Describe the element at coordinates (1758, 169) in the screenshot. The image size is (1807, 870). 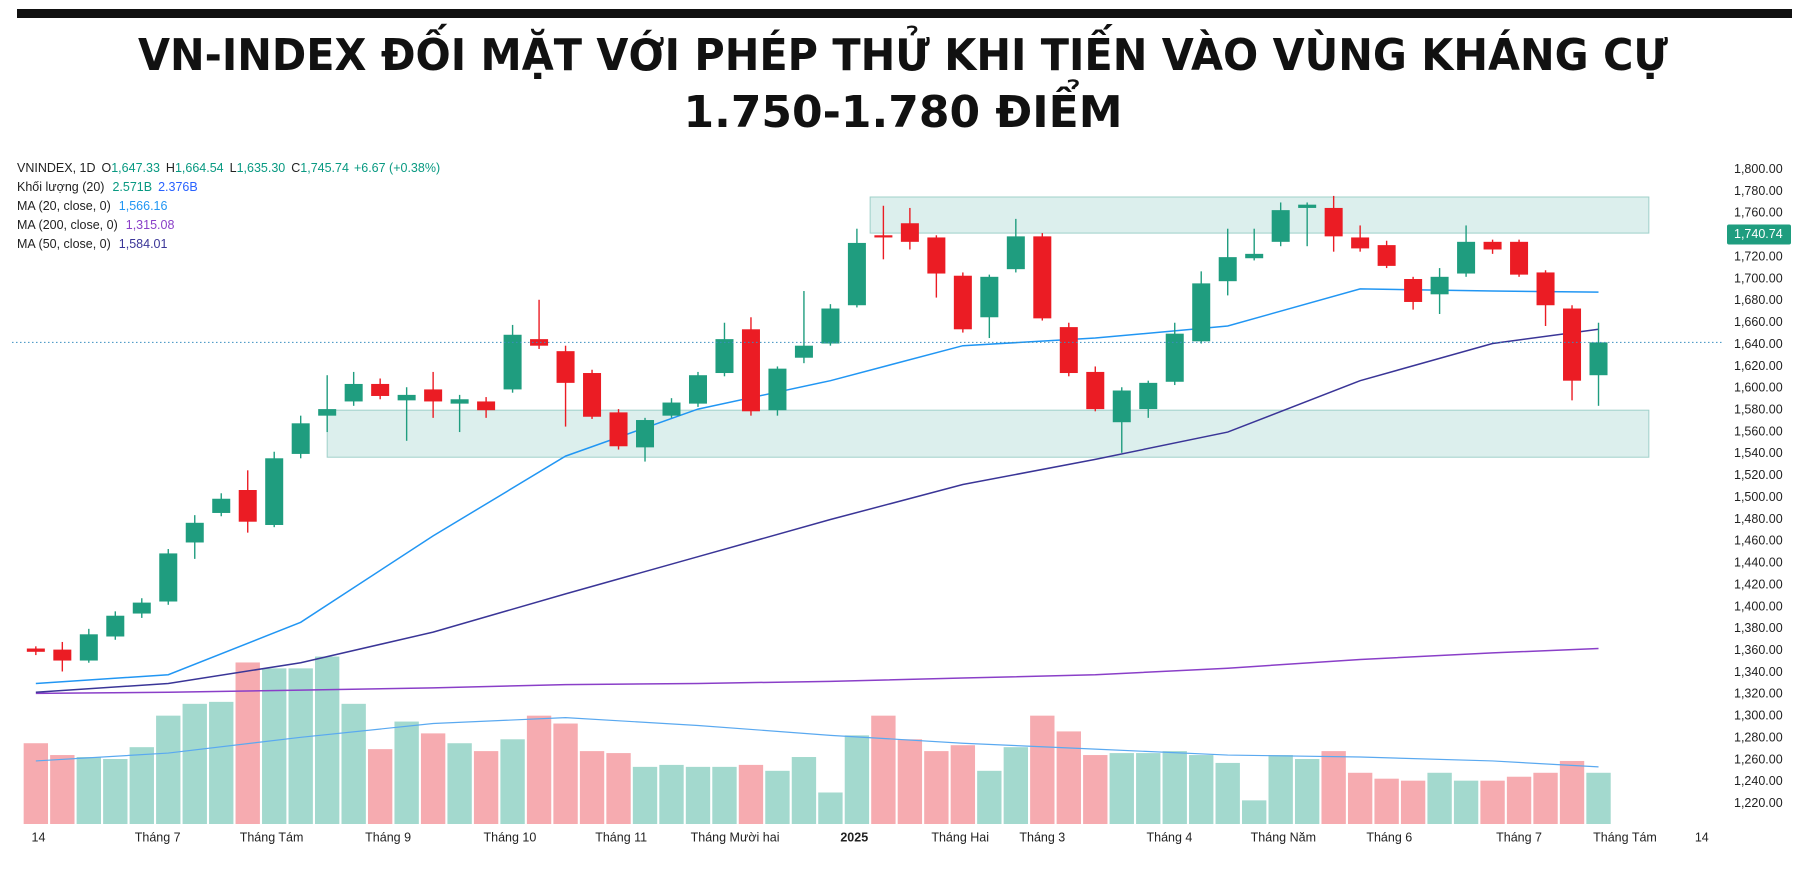
I see `y-tick-label: 1,800.00` at that location.